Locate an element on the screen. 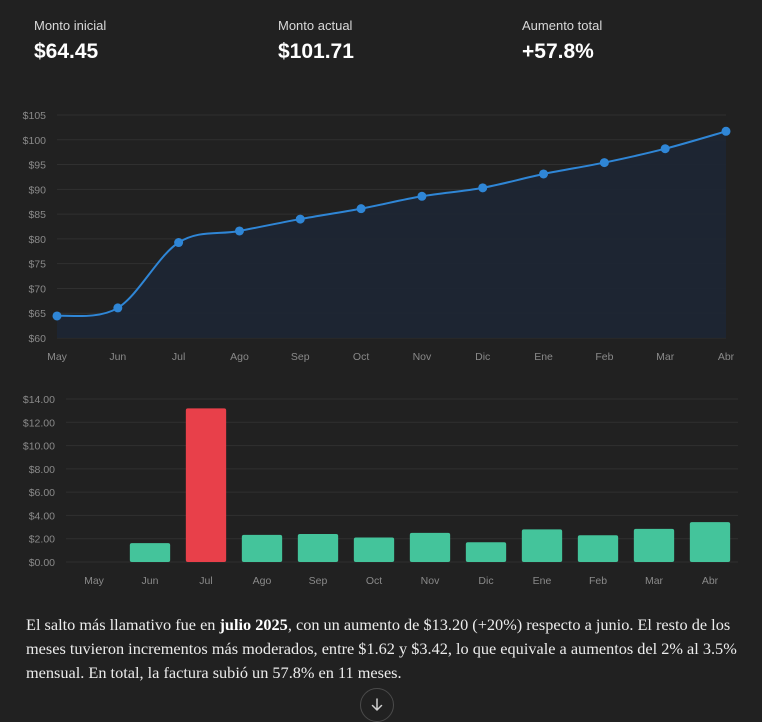 This screenshot has height=722, width=762. line-ytick-label: $85 is located at coordinates (37, 215).